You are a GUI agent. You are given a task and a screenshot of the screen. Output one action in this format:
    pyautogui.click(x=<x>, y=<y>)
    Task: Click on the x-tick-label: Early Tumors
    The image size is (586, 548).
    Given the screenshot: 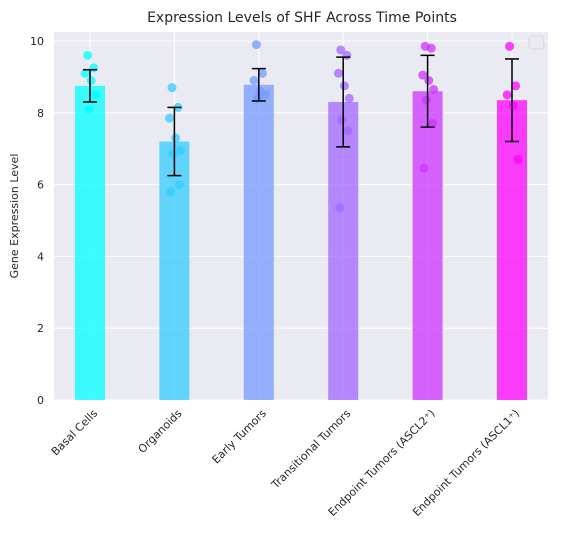 What is the action you would take?
    pyautogui.click(x=240, y=437)
    